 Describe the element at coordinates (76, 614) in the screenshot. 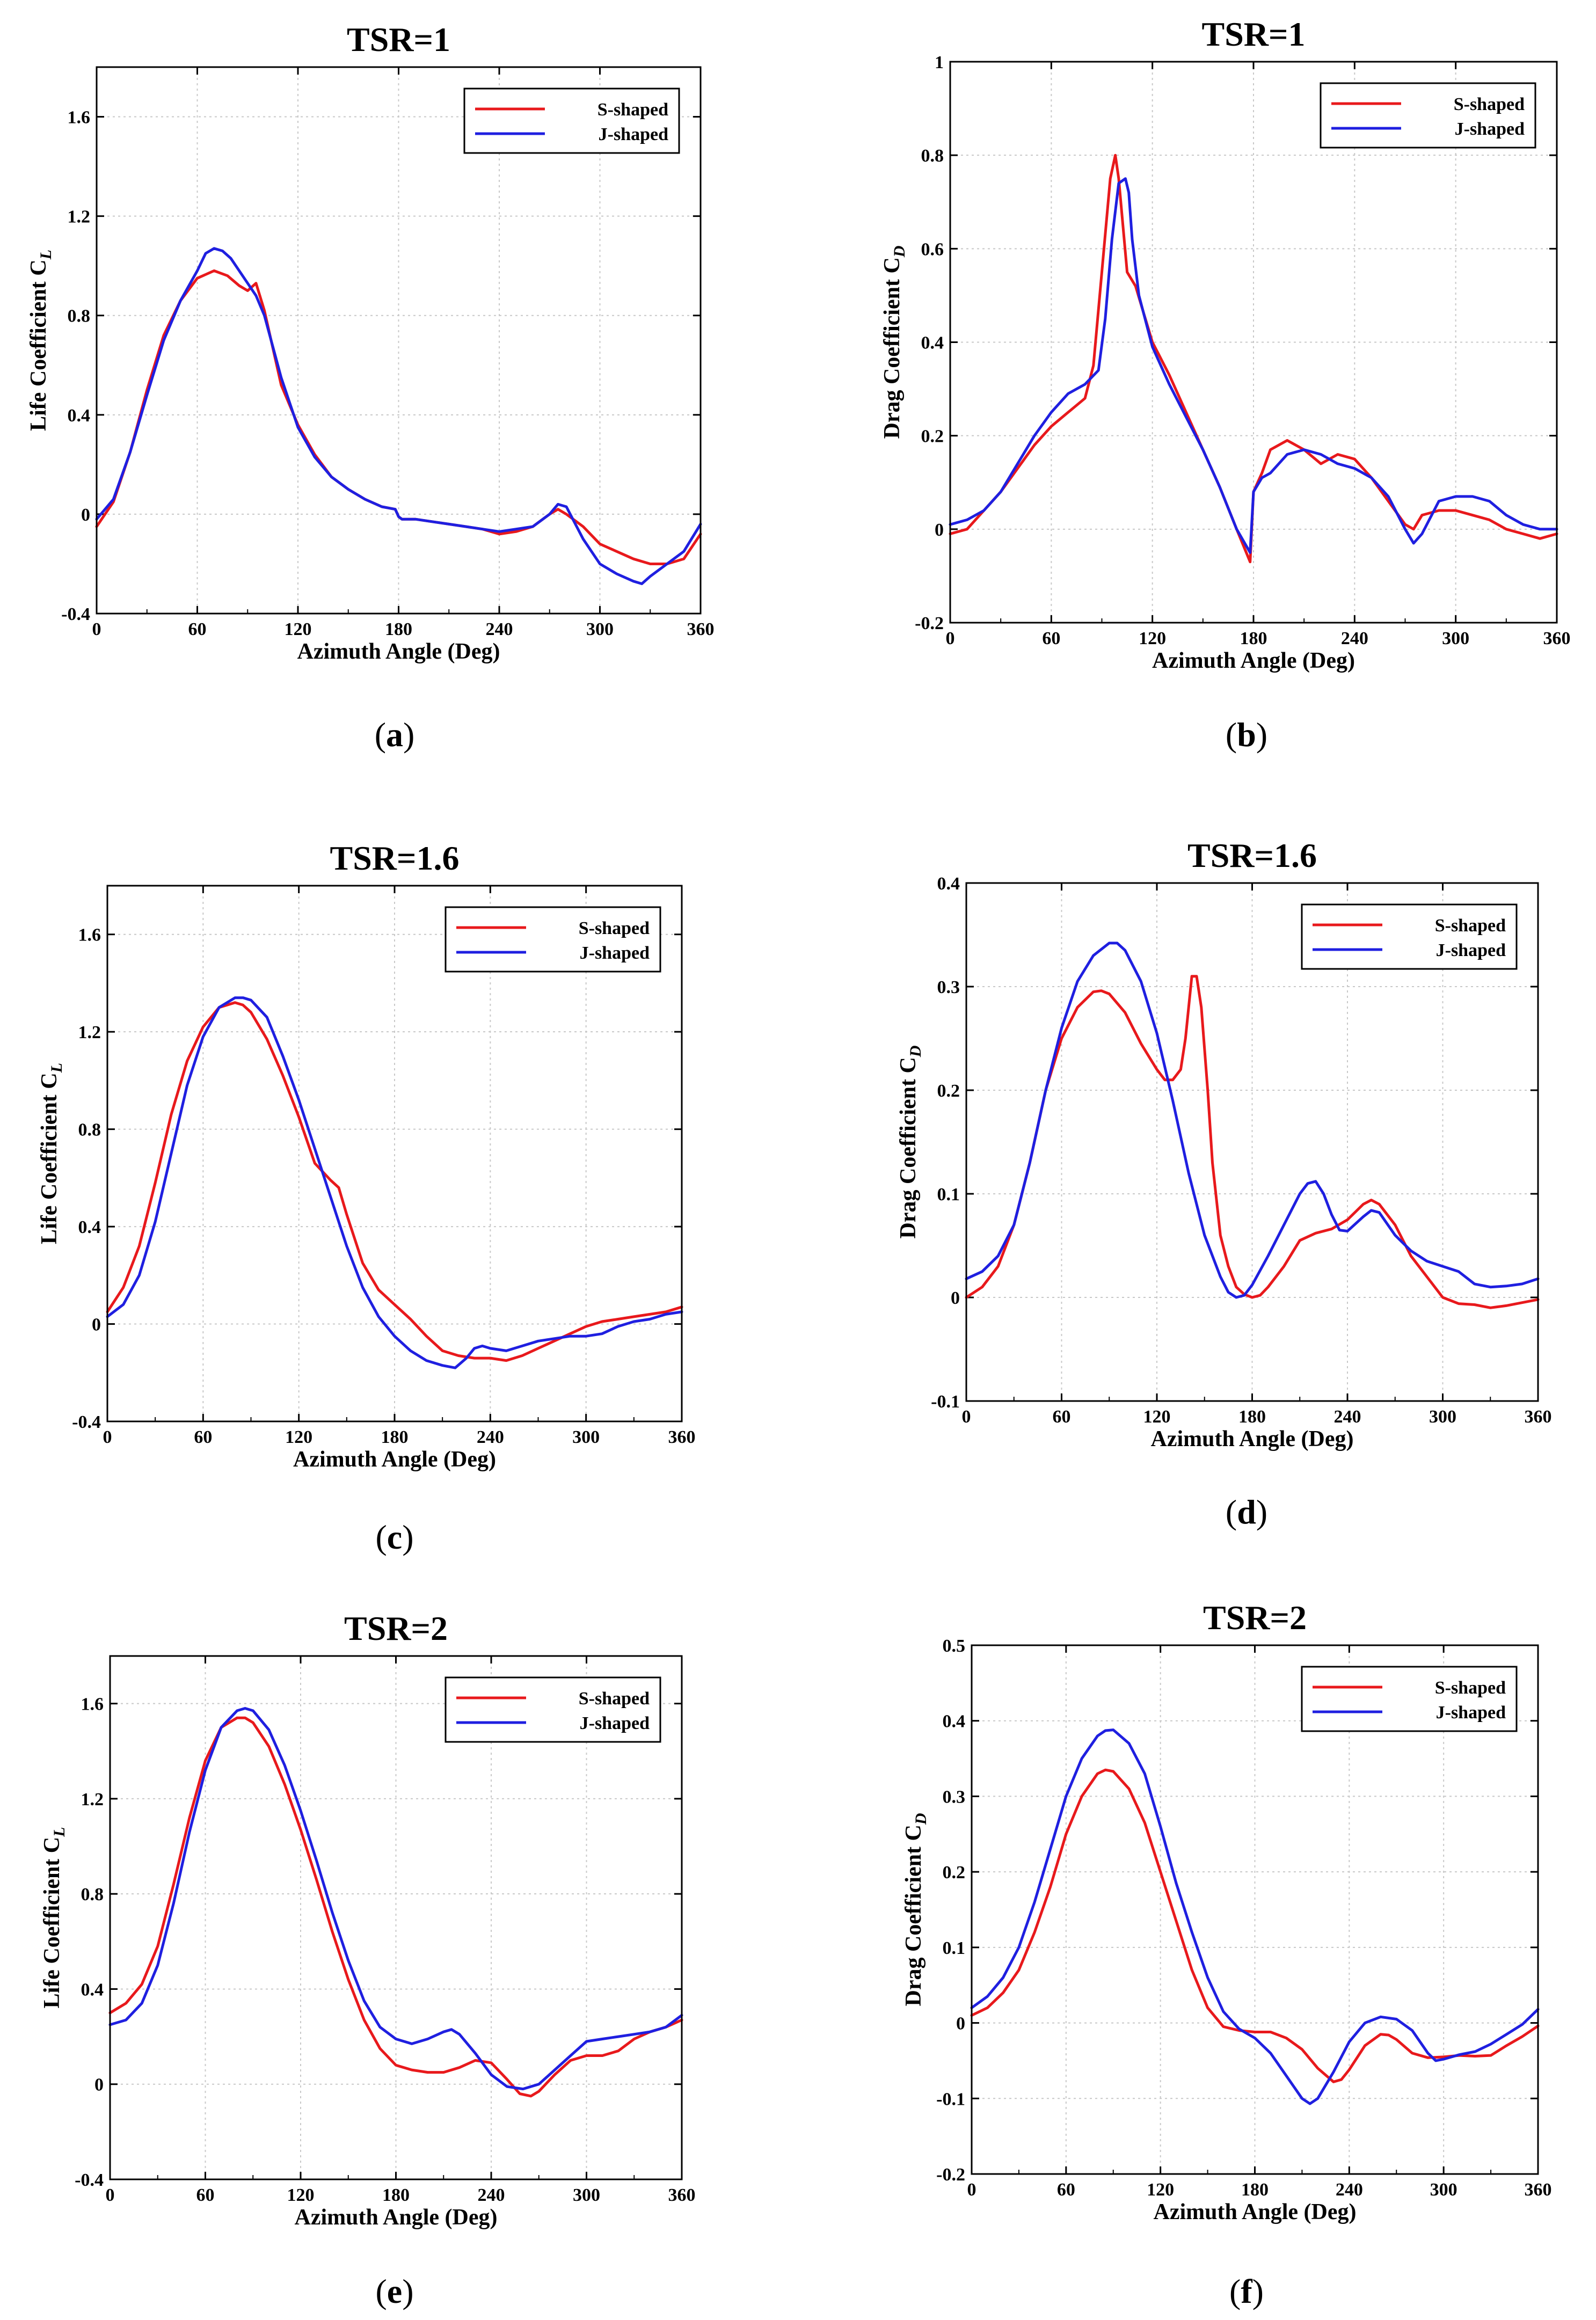

I see `y-tick-label: -0.4` at that location.